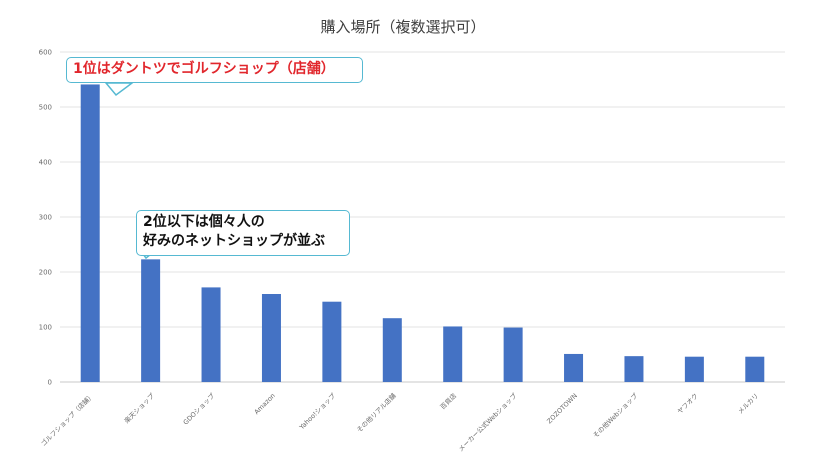 The image size is (820, 461). What do you see at coordinates (50, 383) in the screenshot?
I see `y-tick-label: 0` at bounding box center [50, 383].